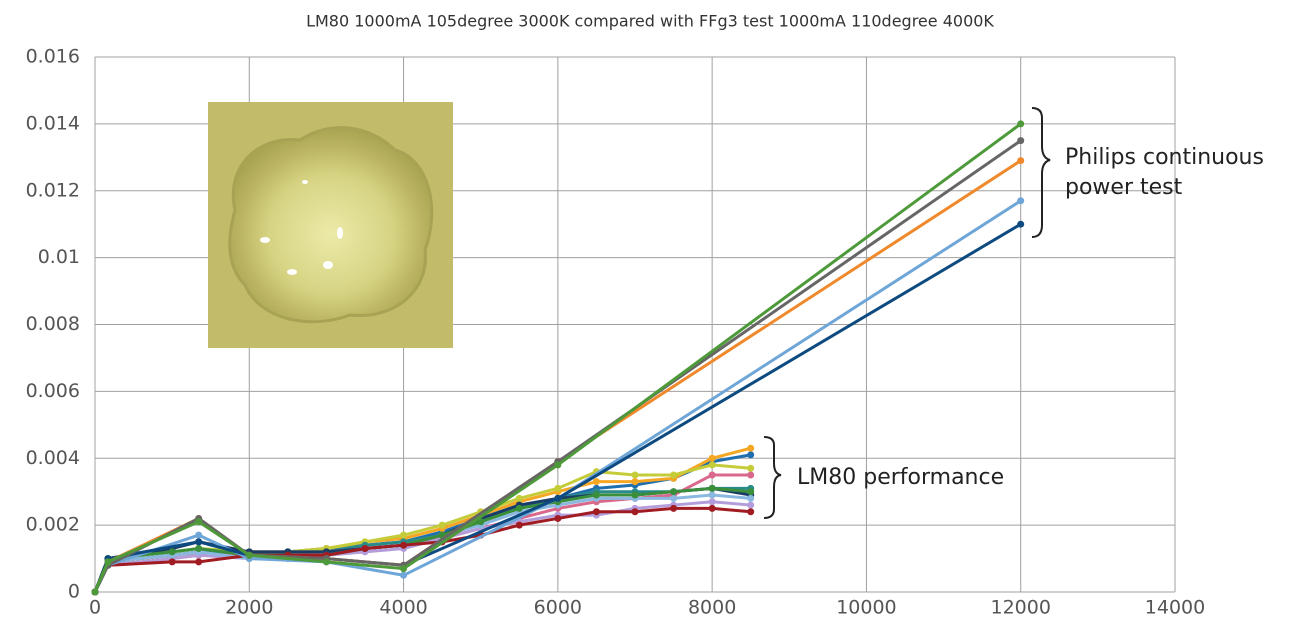 Image resolution: width=1300 pixels, height=621 pixels. I want to click on photo, so click(330, 225).